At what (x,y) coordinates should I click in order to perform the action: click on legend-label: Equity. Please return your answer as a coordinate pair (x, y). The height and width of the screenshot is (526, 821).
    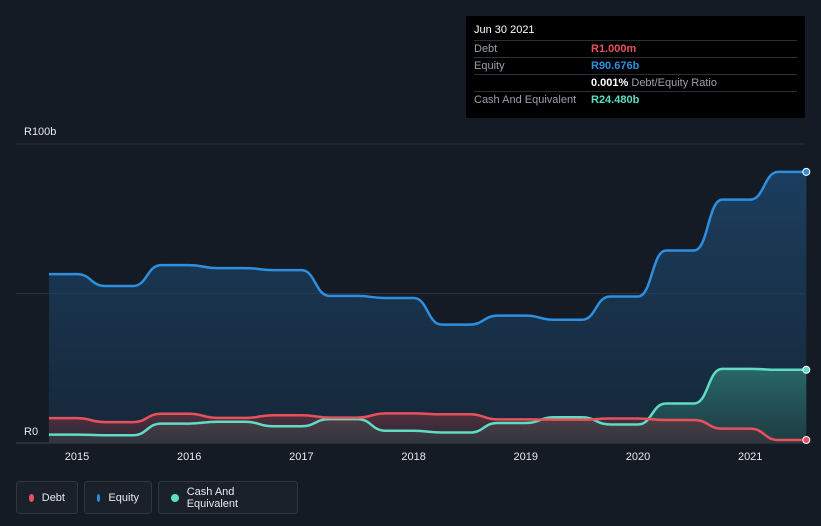
    Looking at the image, I should click on (123, 497).